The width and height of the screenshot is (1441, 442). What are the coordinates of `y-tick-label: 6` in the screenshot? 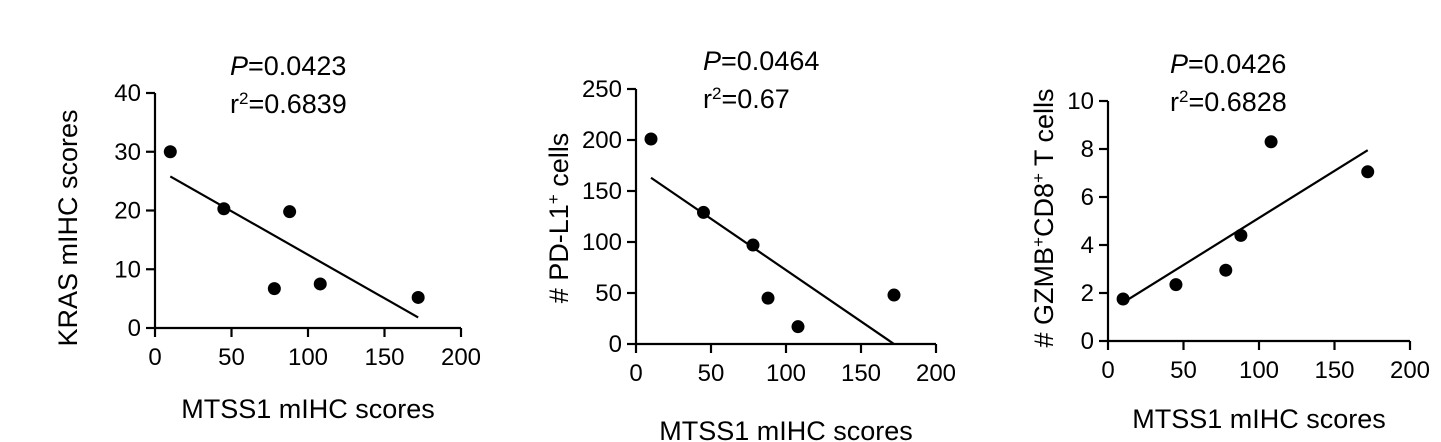 It's located at (1087, 197).